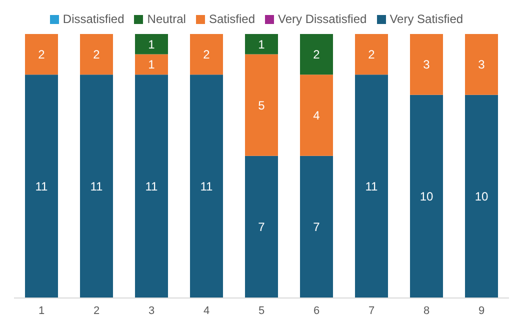 The image size is (523, 330). I want to click on x-tick-label: 5, so click(261, 310).